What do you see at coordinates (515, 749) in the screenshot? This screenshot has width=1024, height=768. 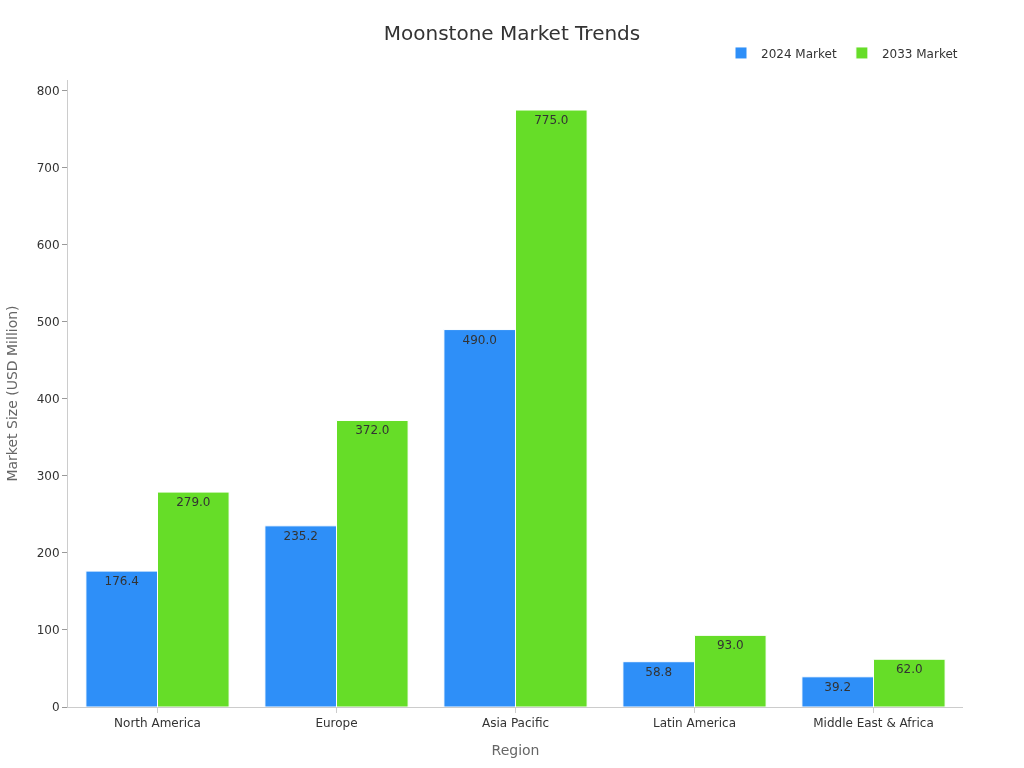 I see `x-axis-title: Region` at bounding box center [515, 749].